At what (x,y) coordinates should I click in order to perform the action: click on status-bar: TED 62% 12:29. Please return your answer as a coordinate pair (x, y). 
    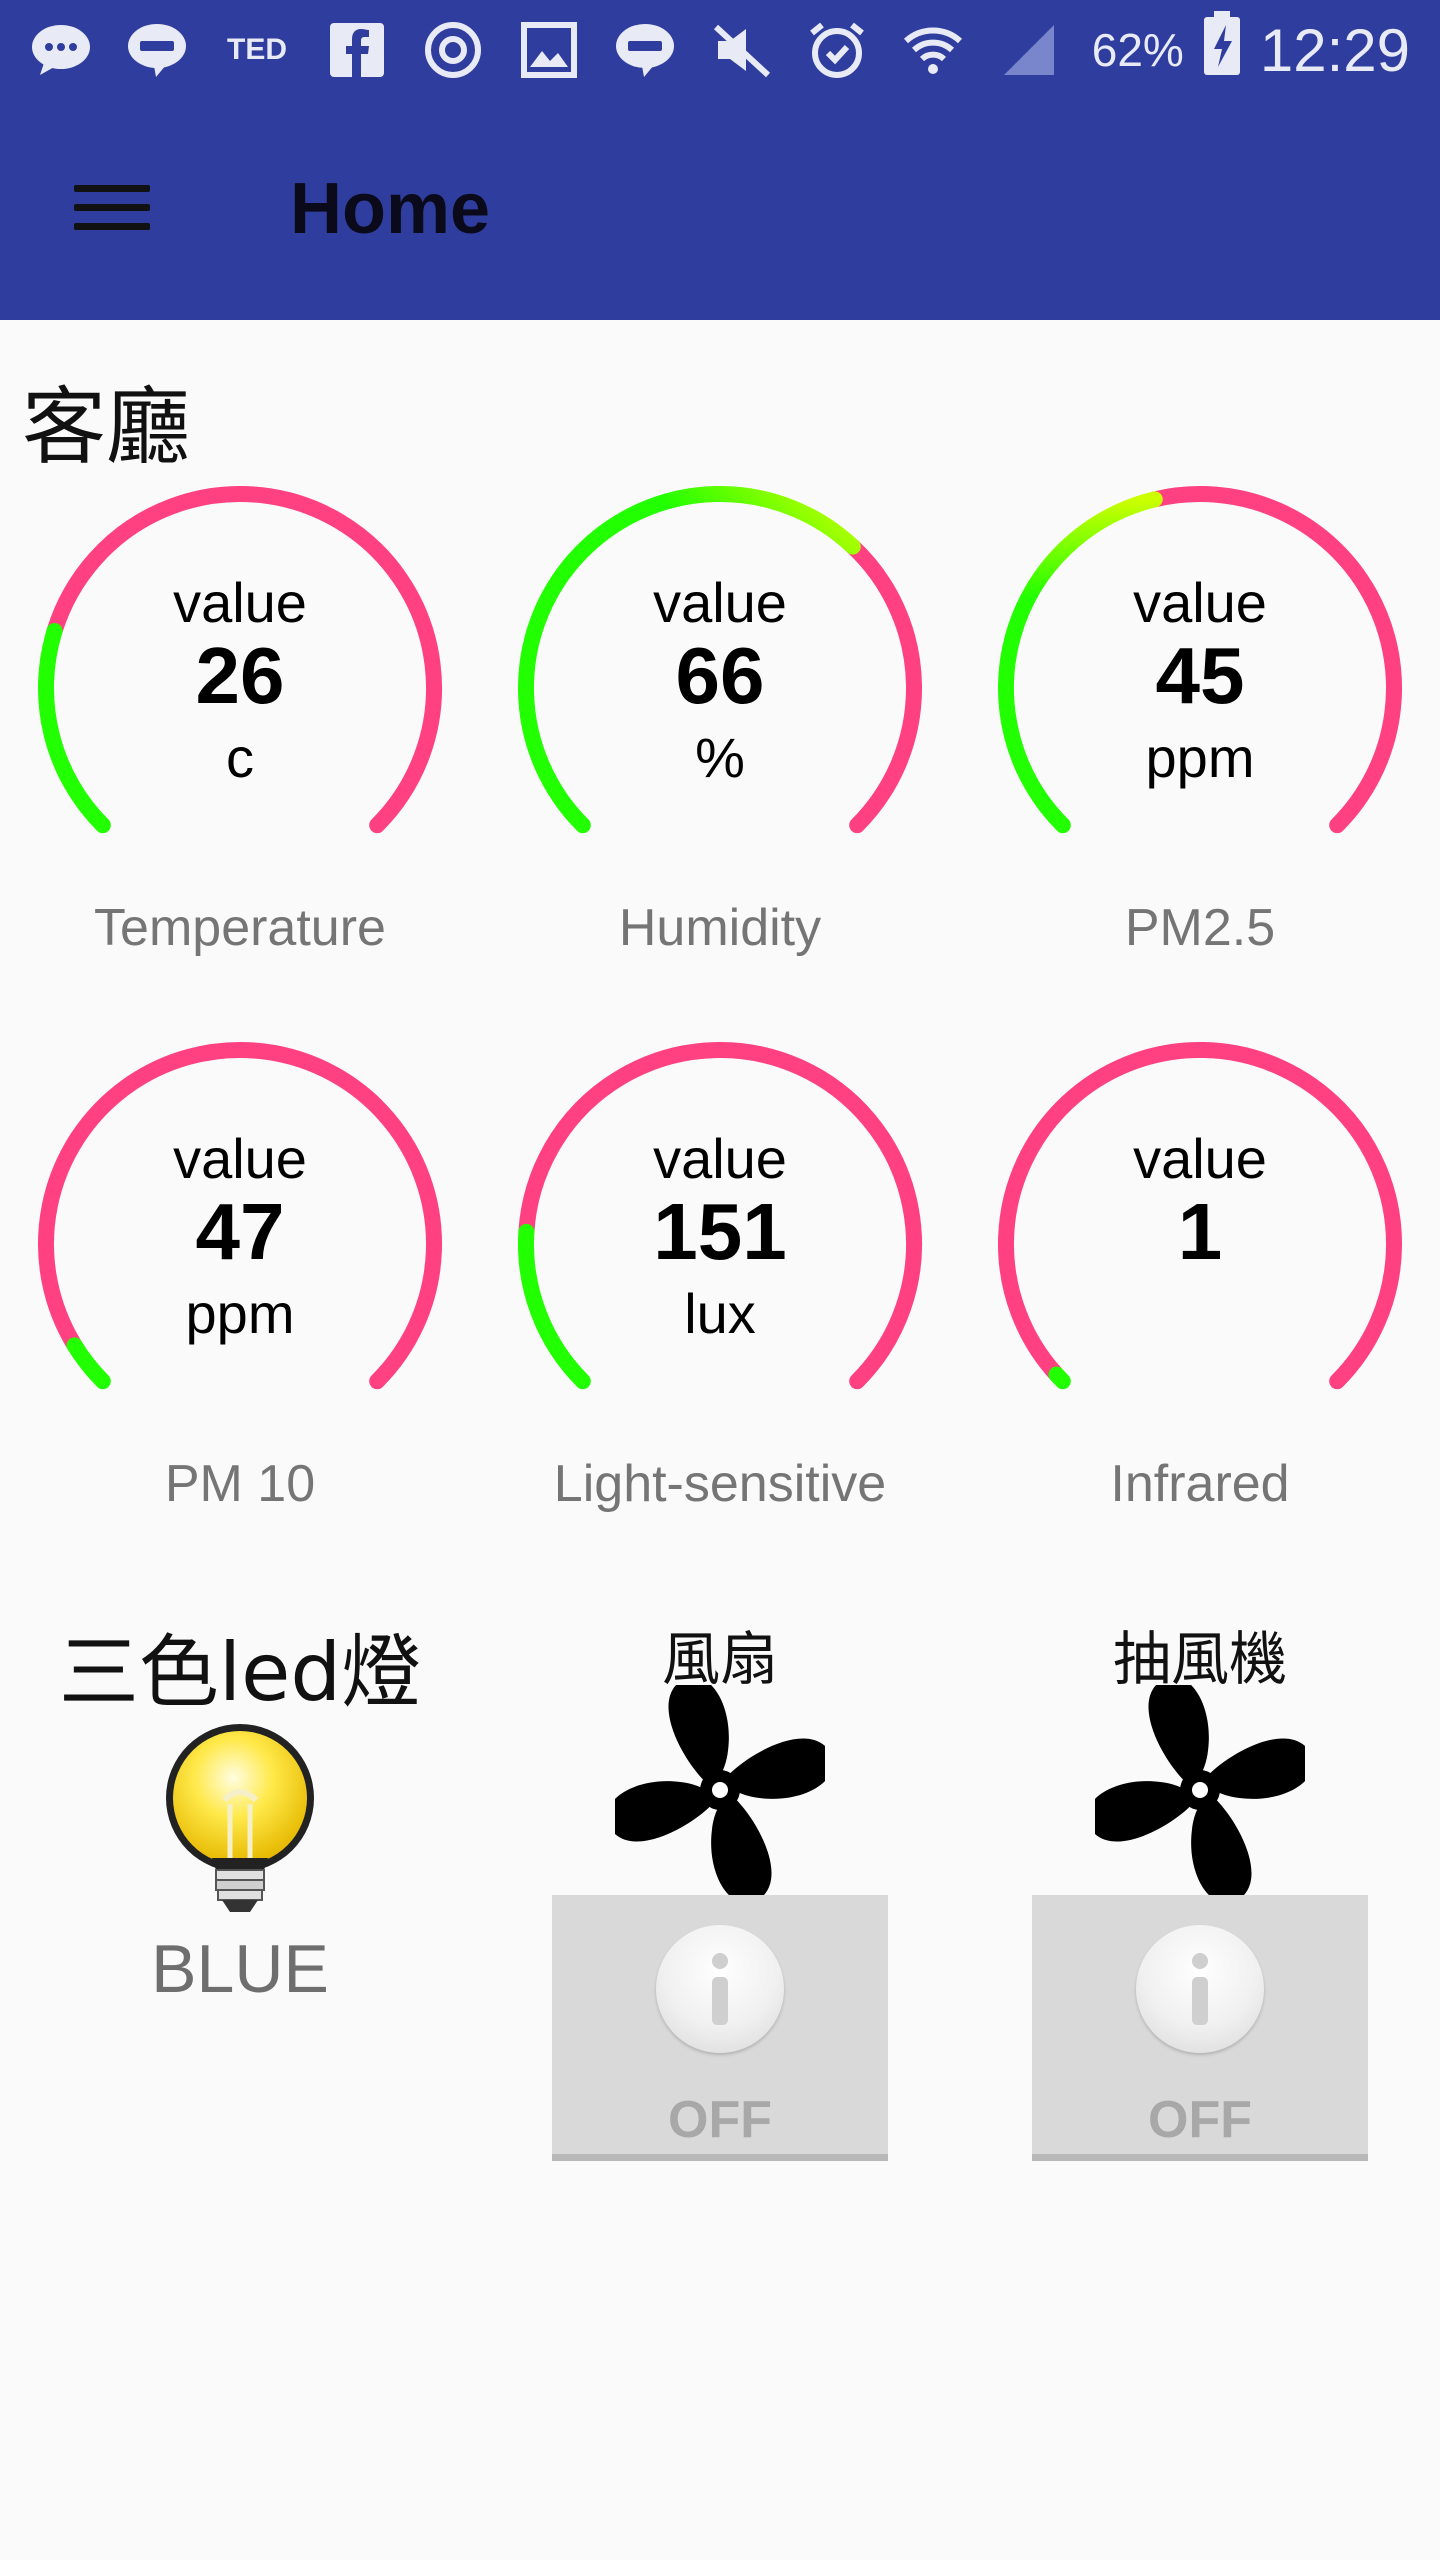
    Looking at the image, I should click on (720, 50).